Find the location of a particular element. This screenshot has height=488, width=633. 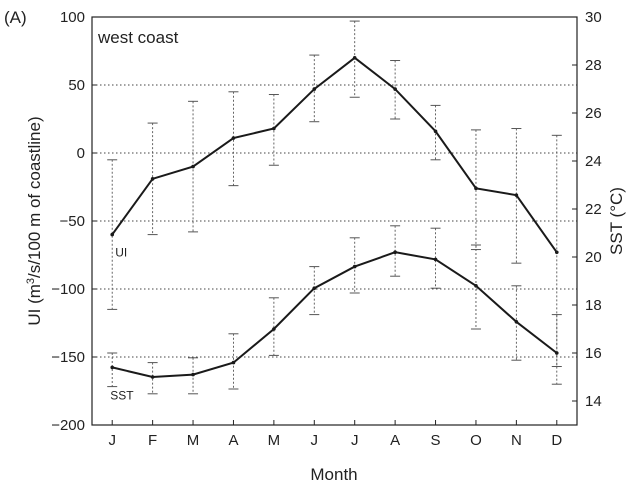

x-tick-label: D is located at coordinates (556, 440).